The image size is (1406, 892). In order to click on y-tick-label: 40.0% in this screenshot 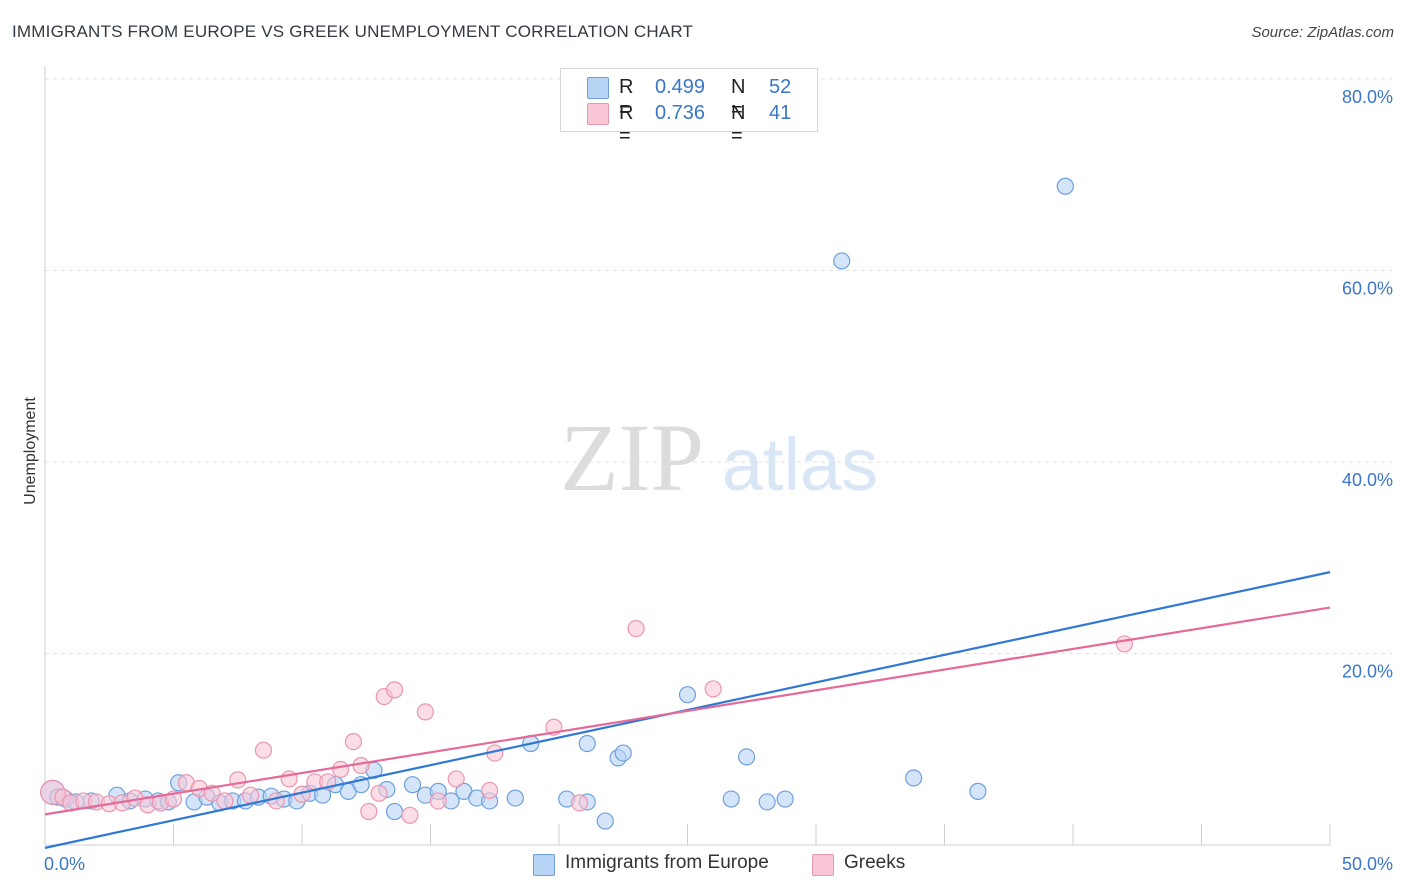, I will do `click(1367, 480)`.